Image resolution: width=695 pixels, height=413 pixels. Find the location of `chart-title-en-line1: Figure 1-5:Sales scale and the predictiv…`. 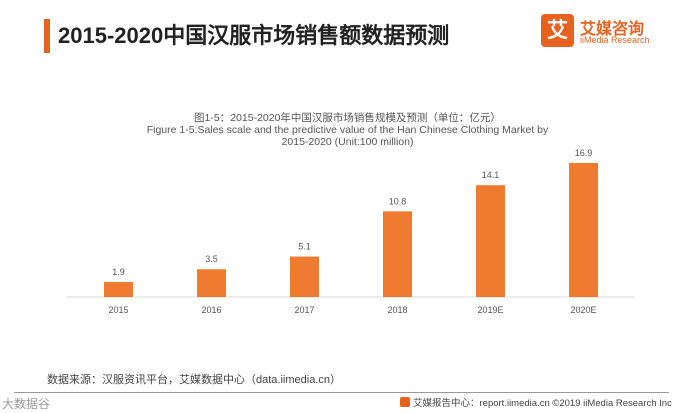

chart-title-en-line1: Figure 1-5:Sales scale and the predictiv… is located at coordinates (347, 130).